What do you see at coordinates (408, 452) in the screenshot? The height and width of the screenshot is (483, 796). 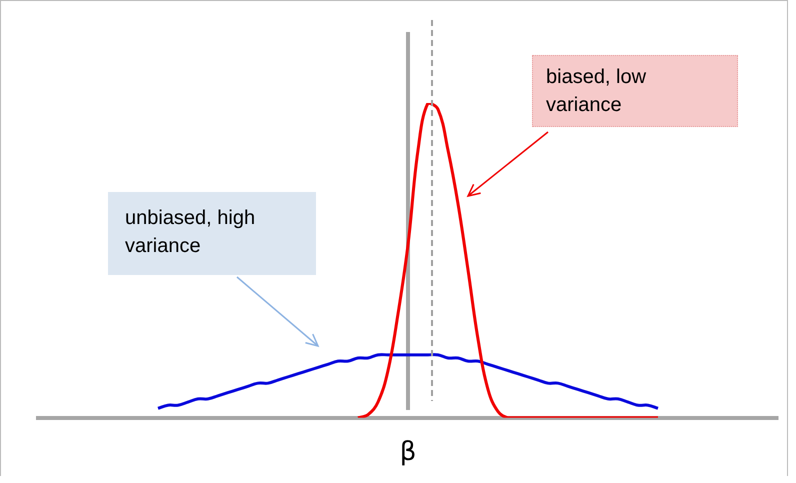 I see `x-axis-title: β` at bounding box center [408, 452].